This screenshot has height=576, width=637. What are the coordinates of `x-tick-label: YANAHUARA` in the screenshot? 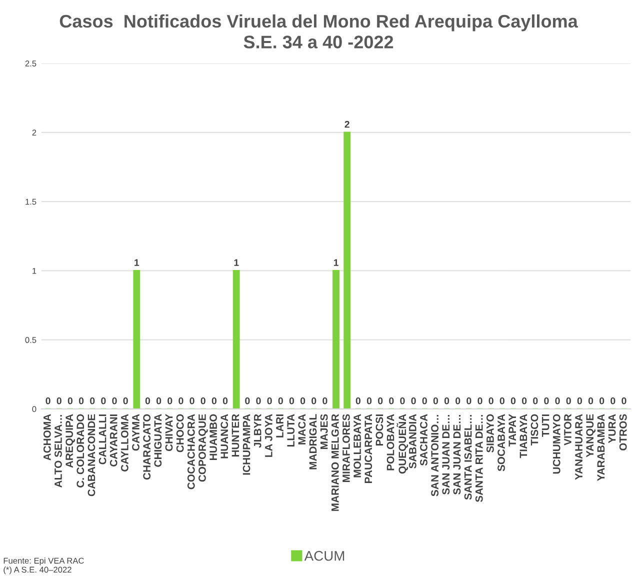 It's located at (578, 447).